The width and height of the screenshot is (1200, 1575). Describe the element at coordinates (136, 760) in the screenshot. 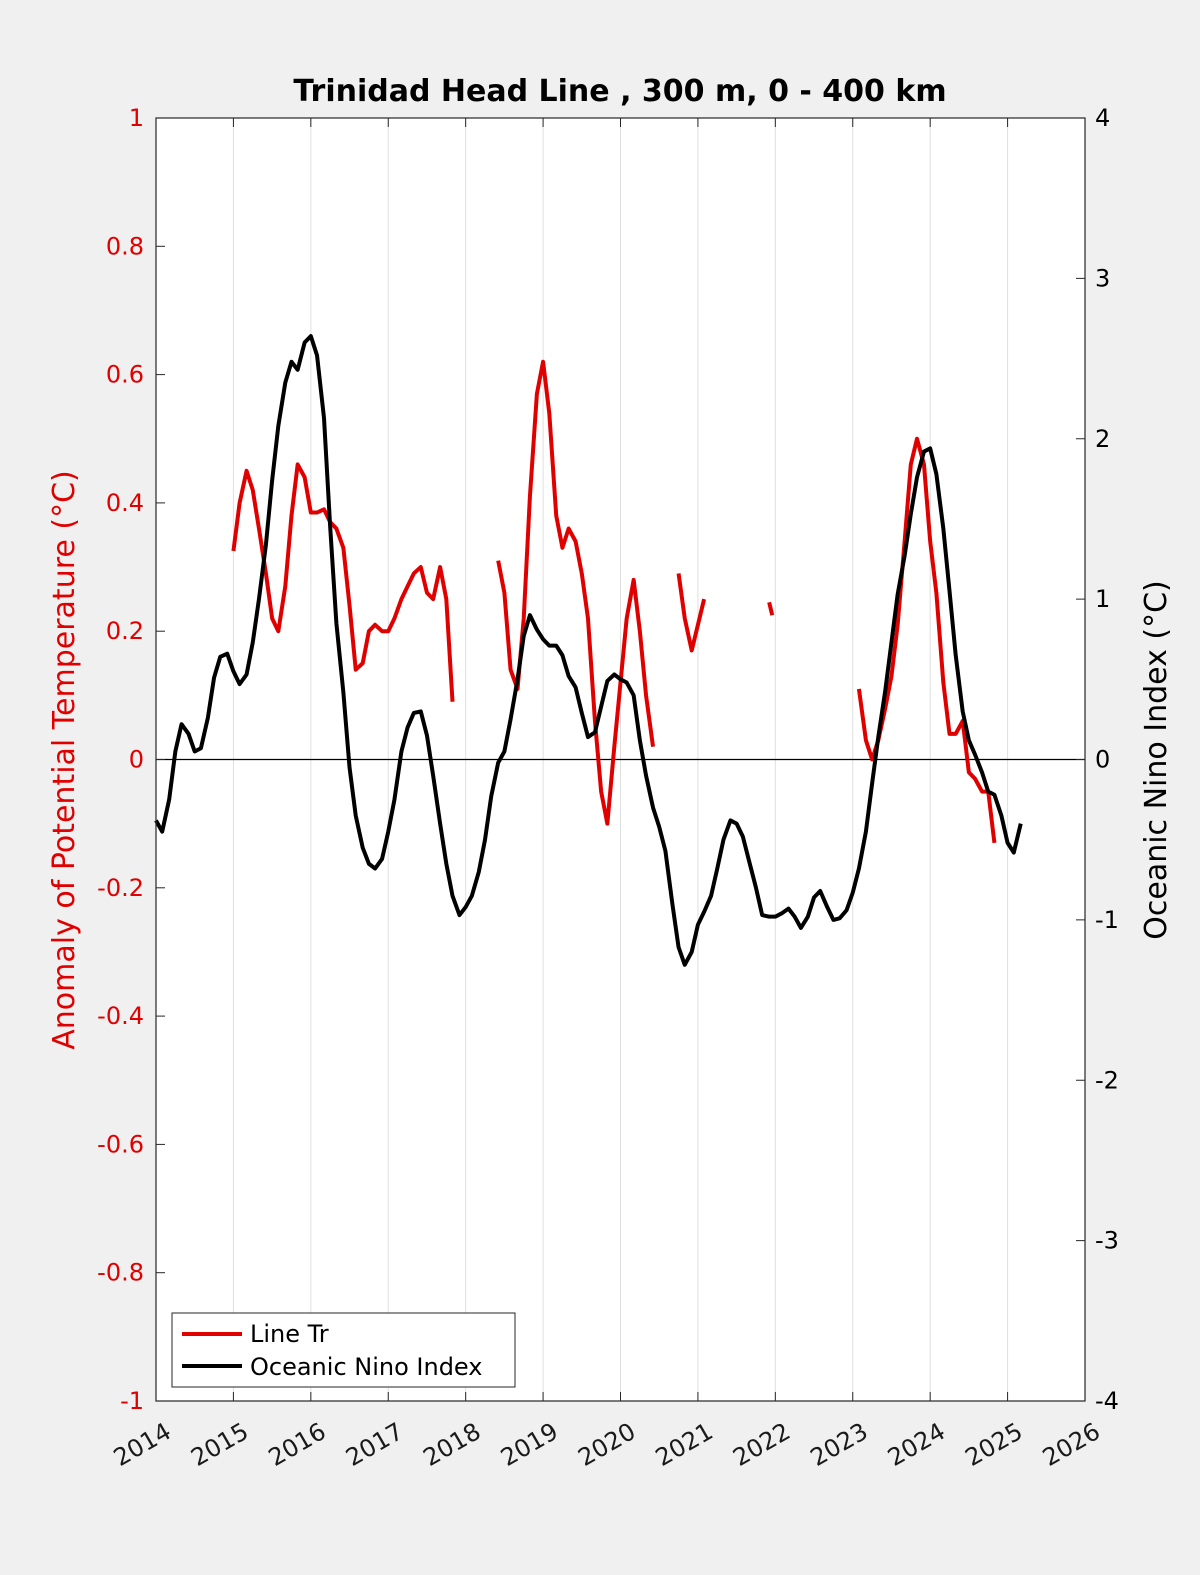

I see `y-left-tick-label: 0` at that location.